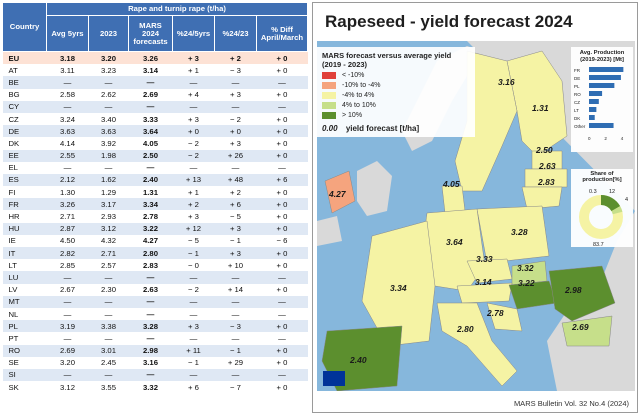  I want to click on country-cell: MT, so click(24, 301).